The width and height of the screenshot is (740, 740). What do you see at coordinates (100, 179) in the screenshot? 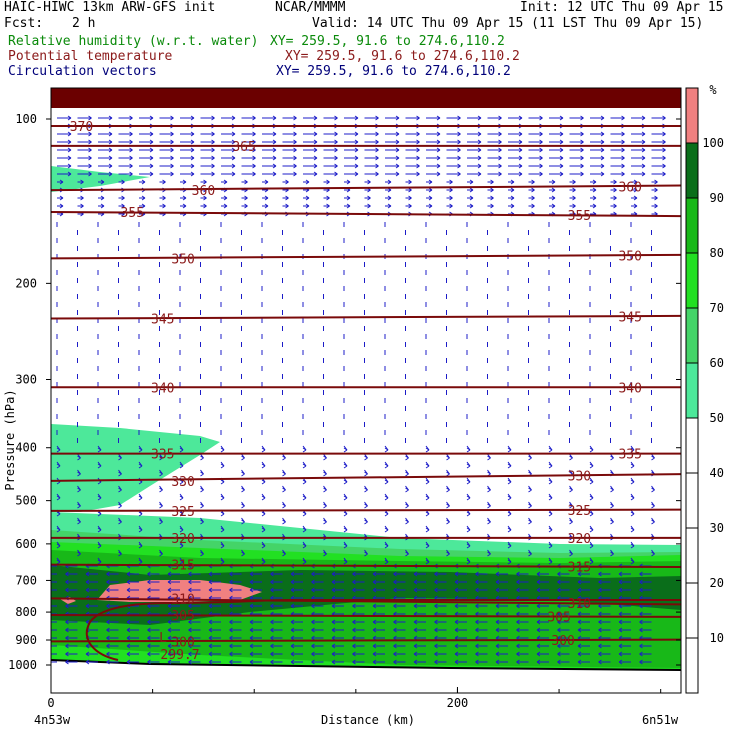
I see `rh-upper-teal` at bounding box center [100, 179].